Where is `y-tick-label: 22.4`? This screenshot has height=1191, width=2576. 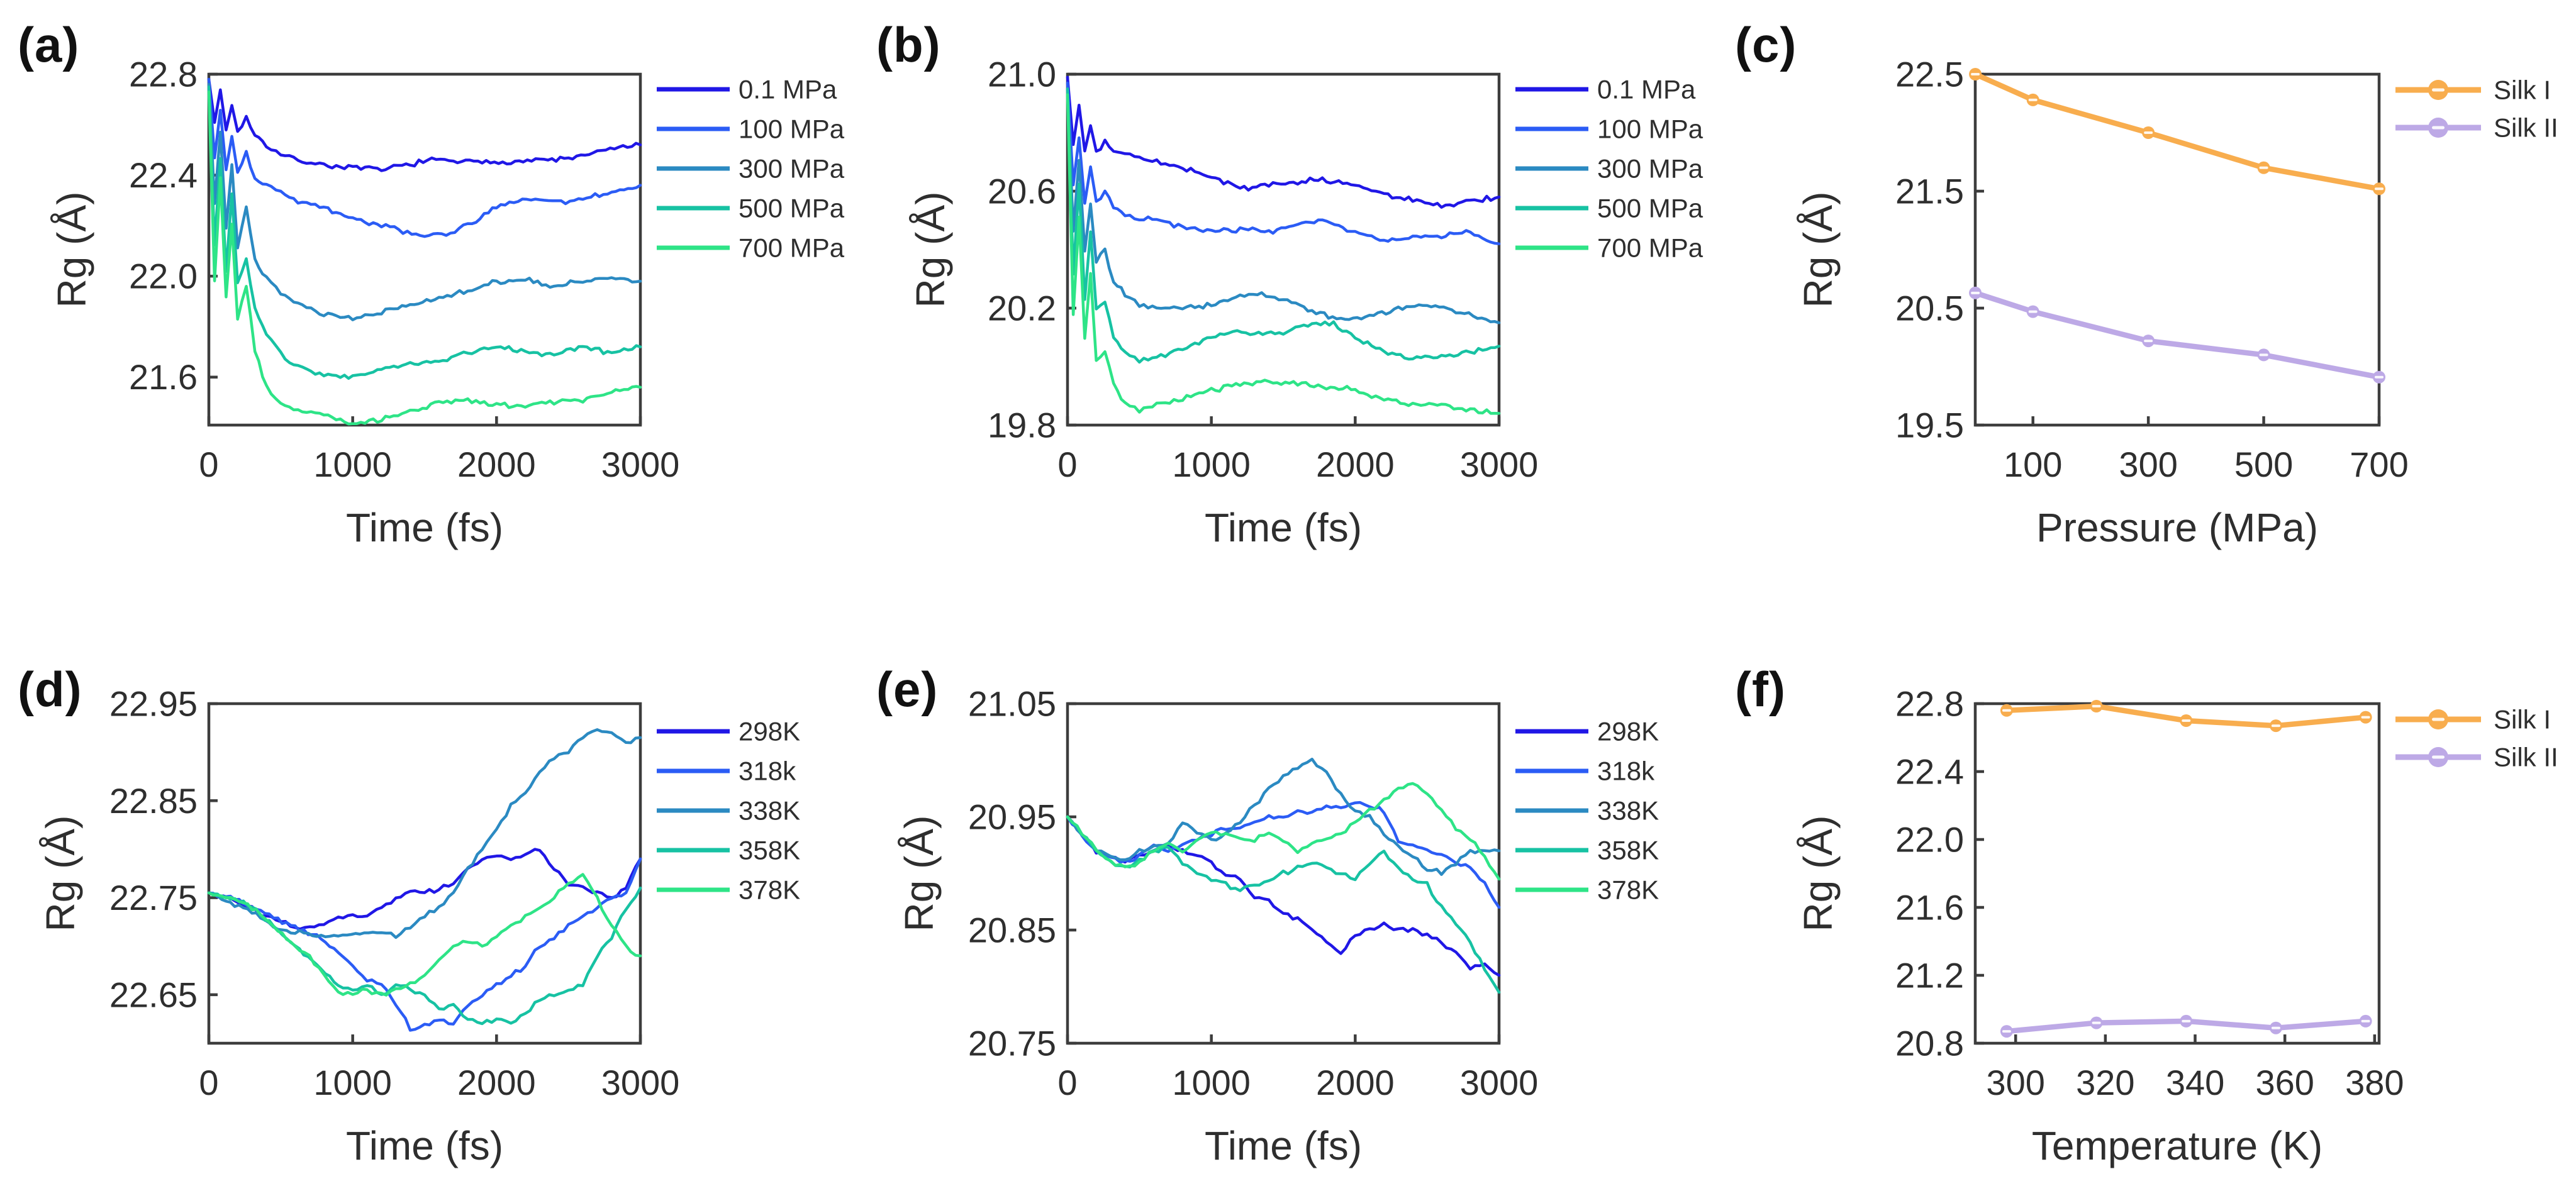 y-tick-label: 22.4 is located at coordinates (163, 175).